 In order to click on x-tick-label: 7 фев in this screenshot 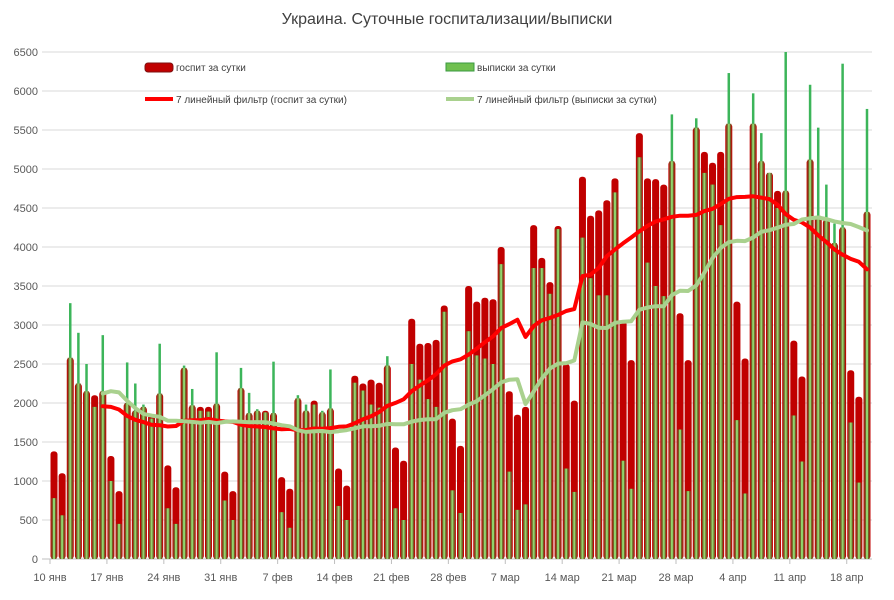, I will do `click(278, 578)`.